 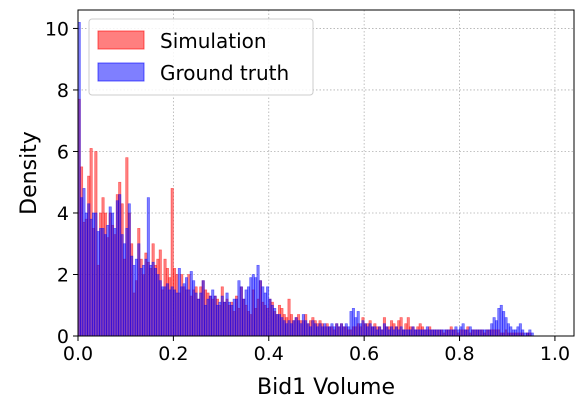 I want to click on x-axis-label: Bid1 Volume, so click(x=326, y=387).